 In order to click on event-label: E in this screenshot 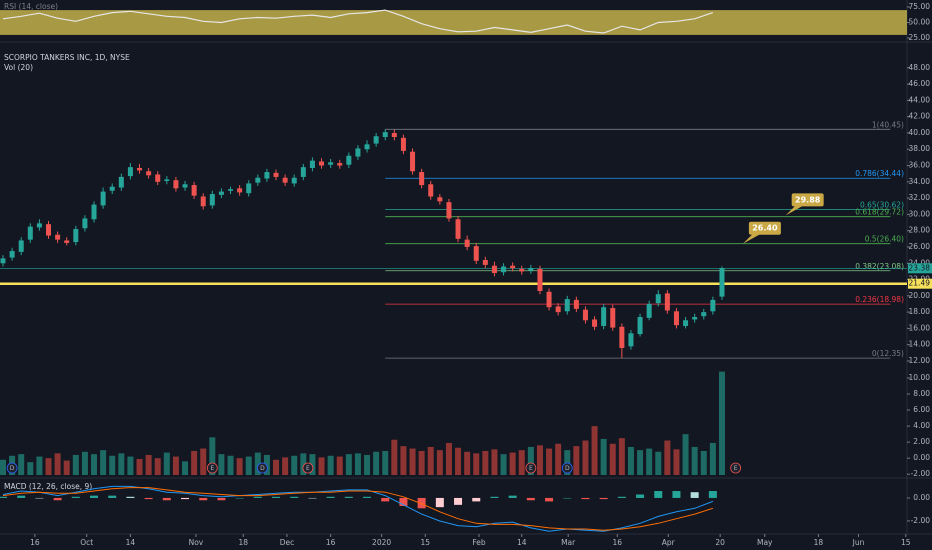, I will do `click(308, 468)`.